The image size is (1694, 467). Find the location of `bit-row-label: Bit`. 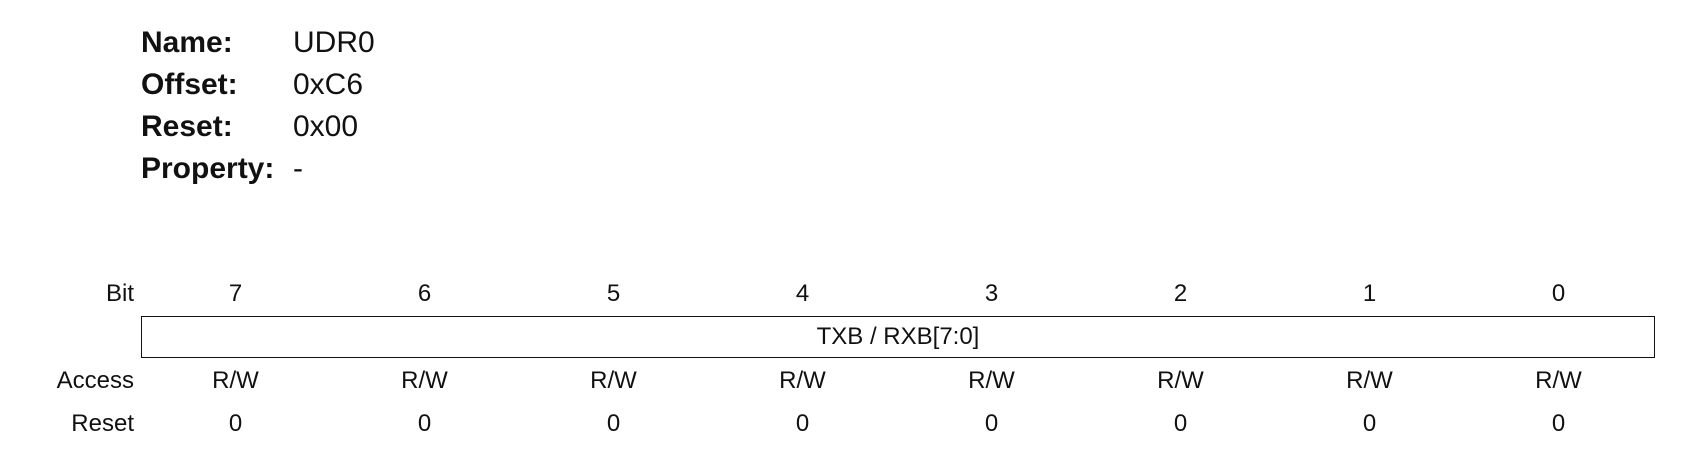

bit-row-label: Bit is located at coordinates (119, 293).